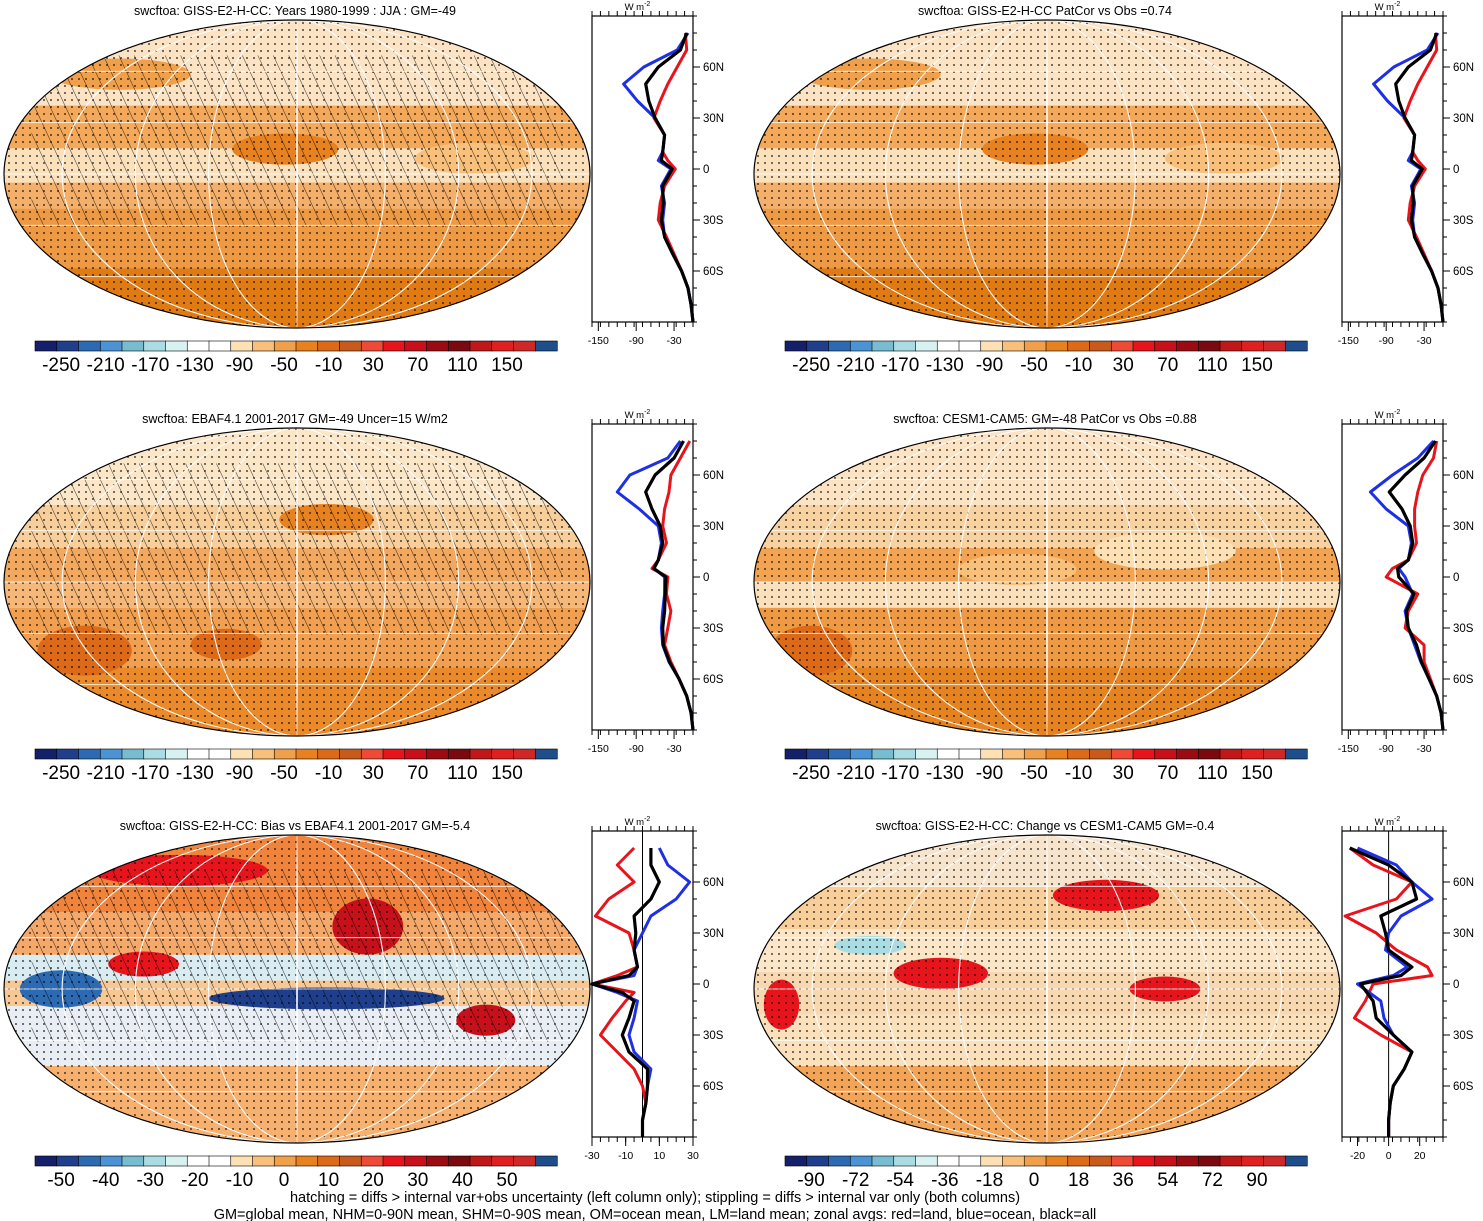  I want to click on colorbar-label: 90, so click(1256, 1180).